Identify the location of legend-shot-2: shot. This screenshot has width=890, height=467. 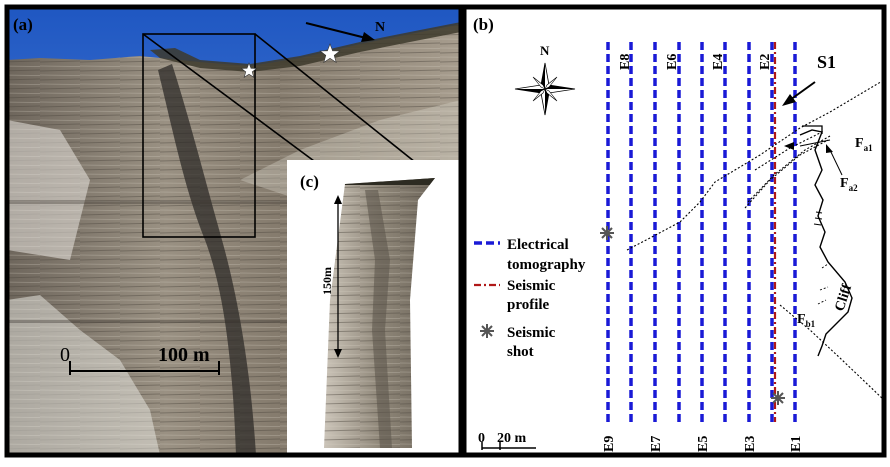
(520, 352).